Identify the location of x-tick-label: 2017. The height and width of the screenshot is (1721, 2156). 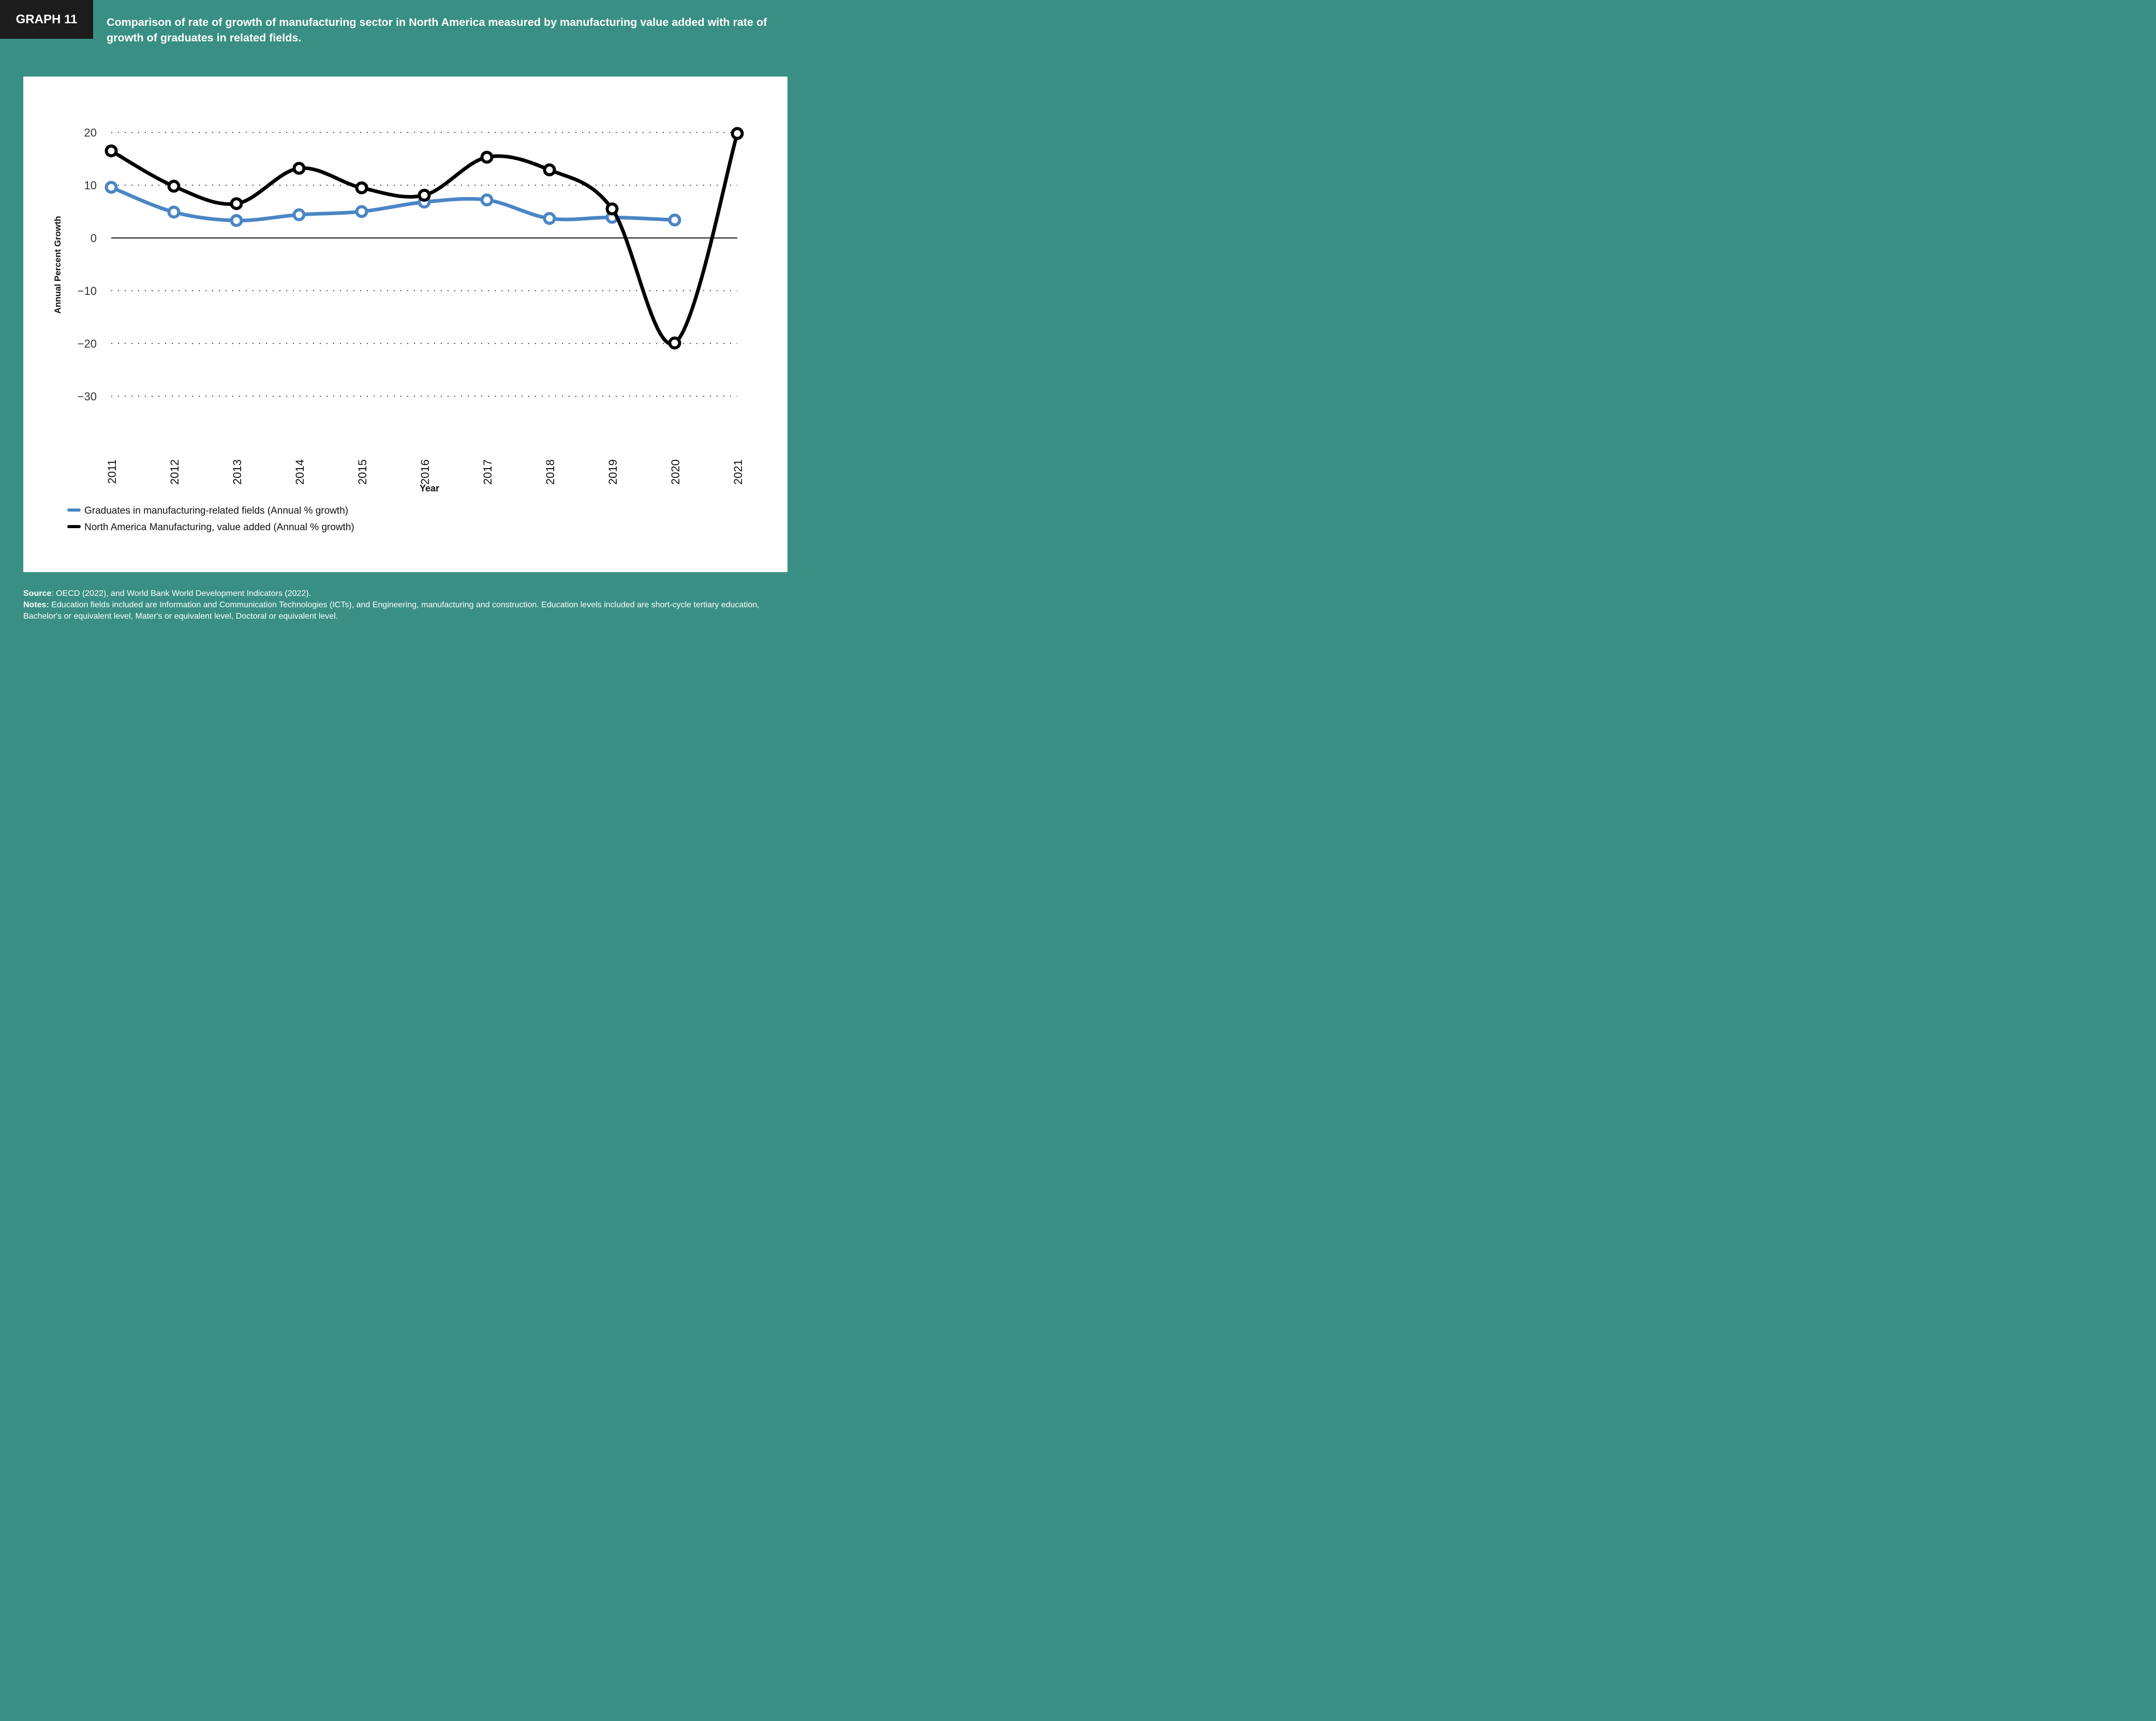
(487, 472).